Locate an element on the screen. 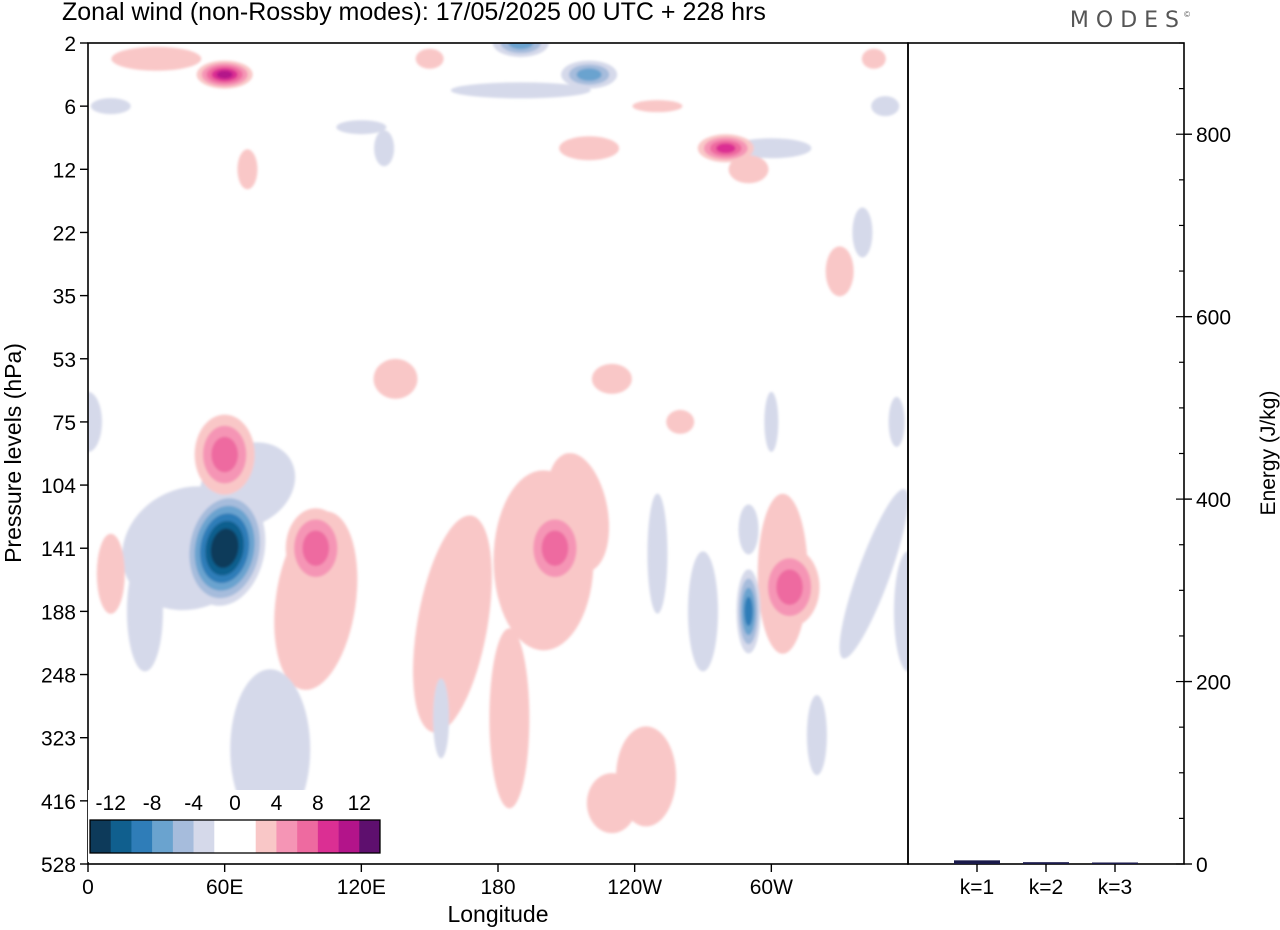 The height and width of the screenshot is (930, 1280). energy-axis: 0 200 400 600 800 is located at coordinates (1203, 459).